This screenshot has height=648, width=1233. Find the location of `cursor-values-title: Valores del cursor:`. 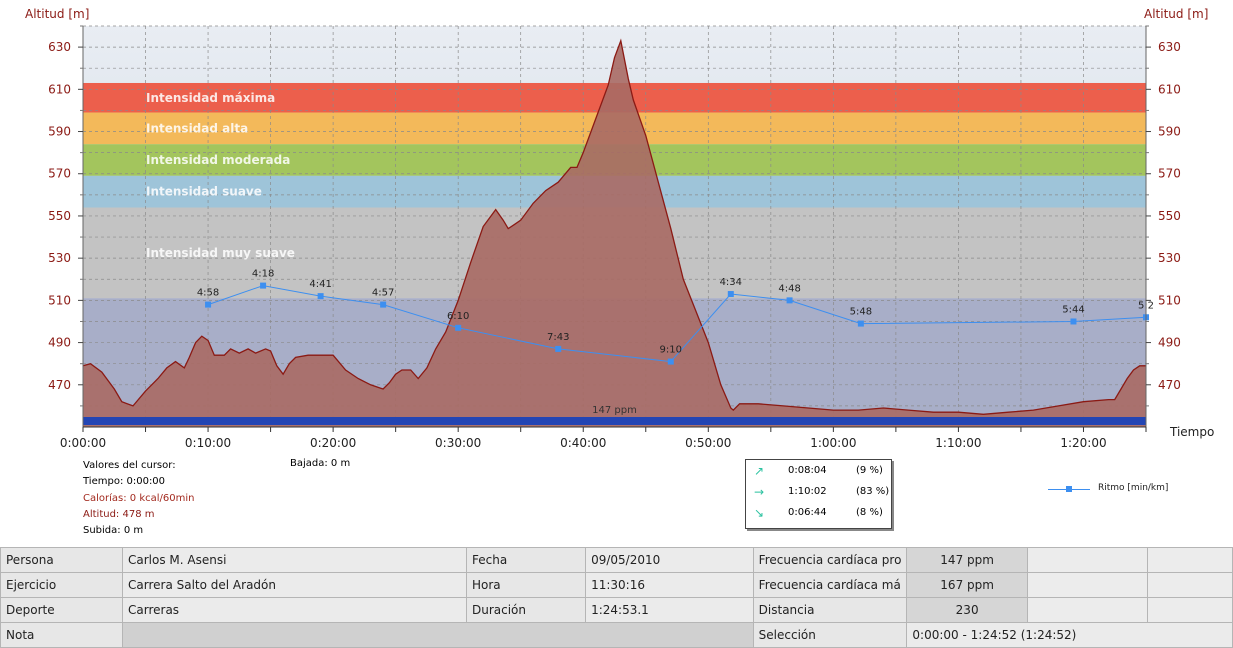

cursor-values-title: Valores del cursor: is located at coordinates (129, 465).